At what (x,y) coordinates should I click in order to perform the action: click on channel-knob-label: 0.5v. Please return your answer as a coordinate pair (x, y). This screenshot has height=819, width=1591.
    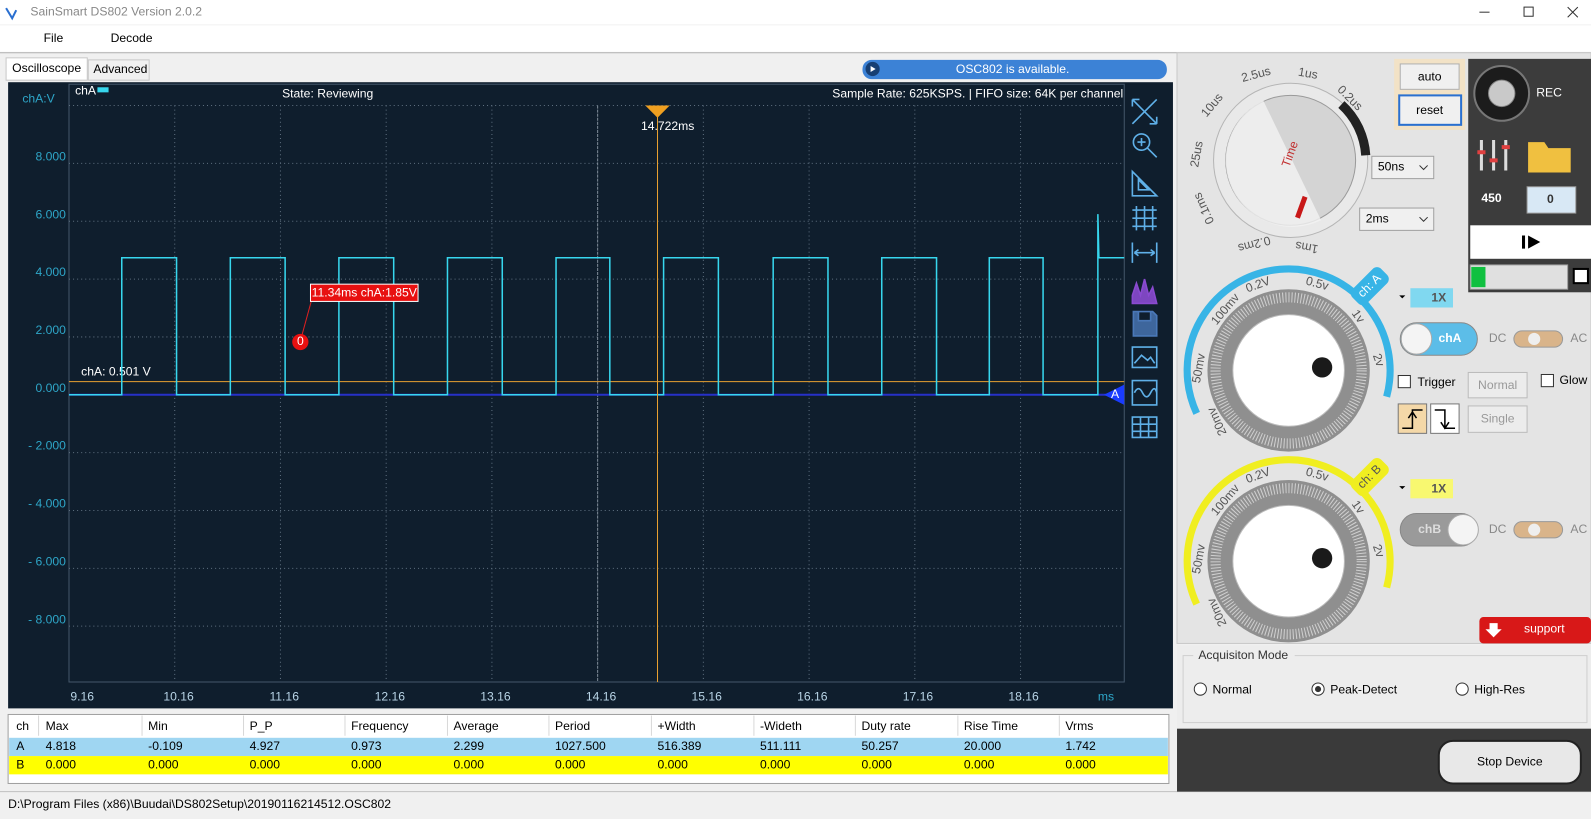
    Looking at the image, I should click on (1317, 284).